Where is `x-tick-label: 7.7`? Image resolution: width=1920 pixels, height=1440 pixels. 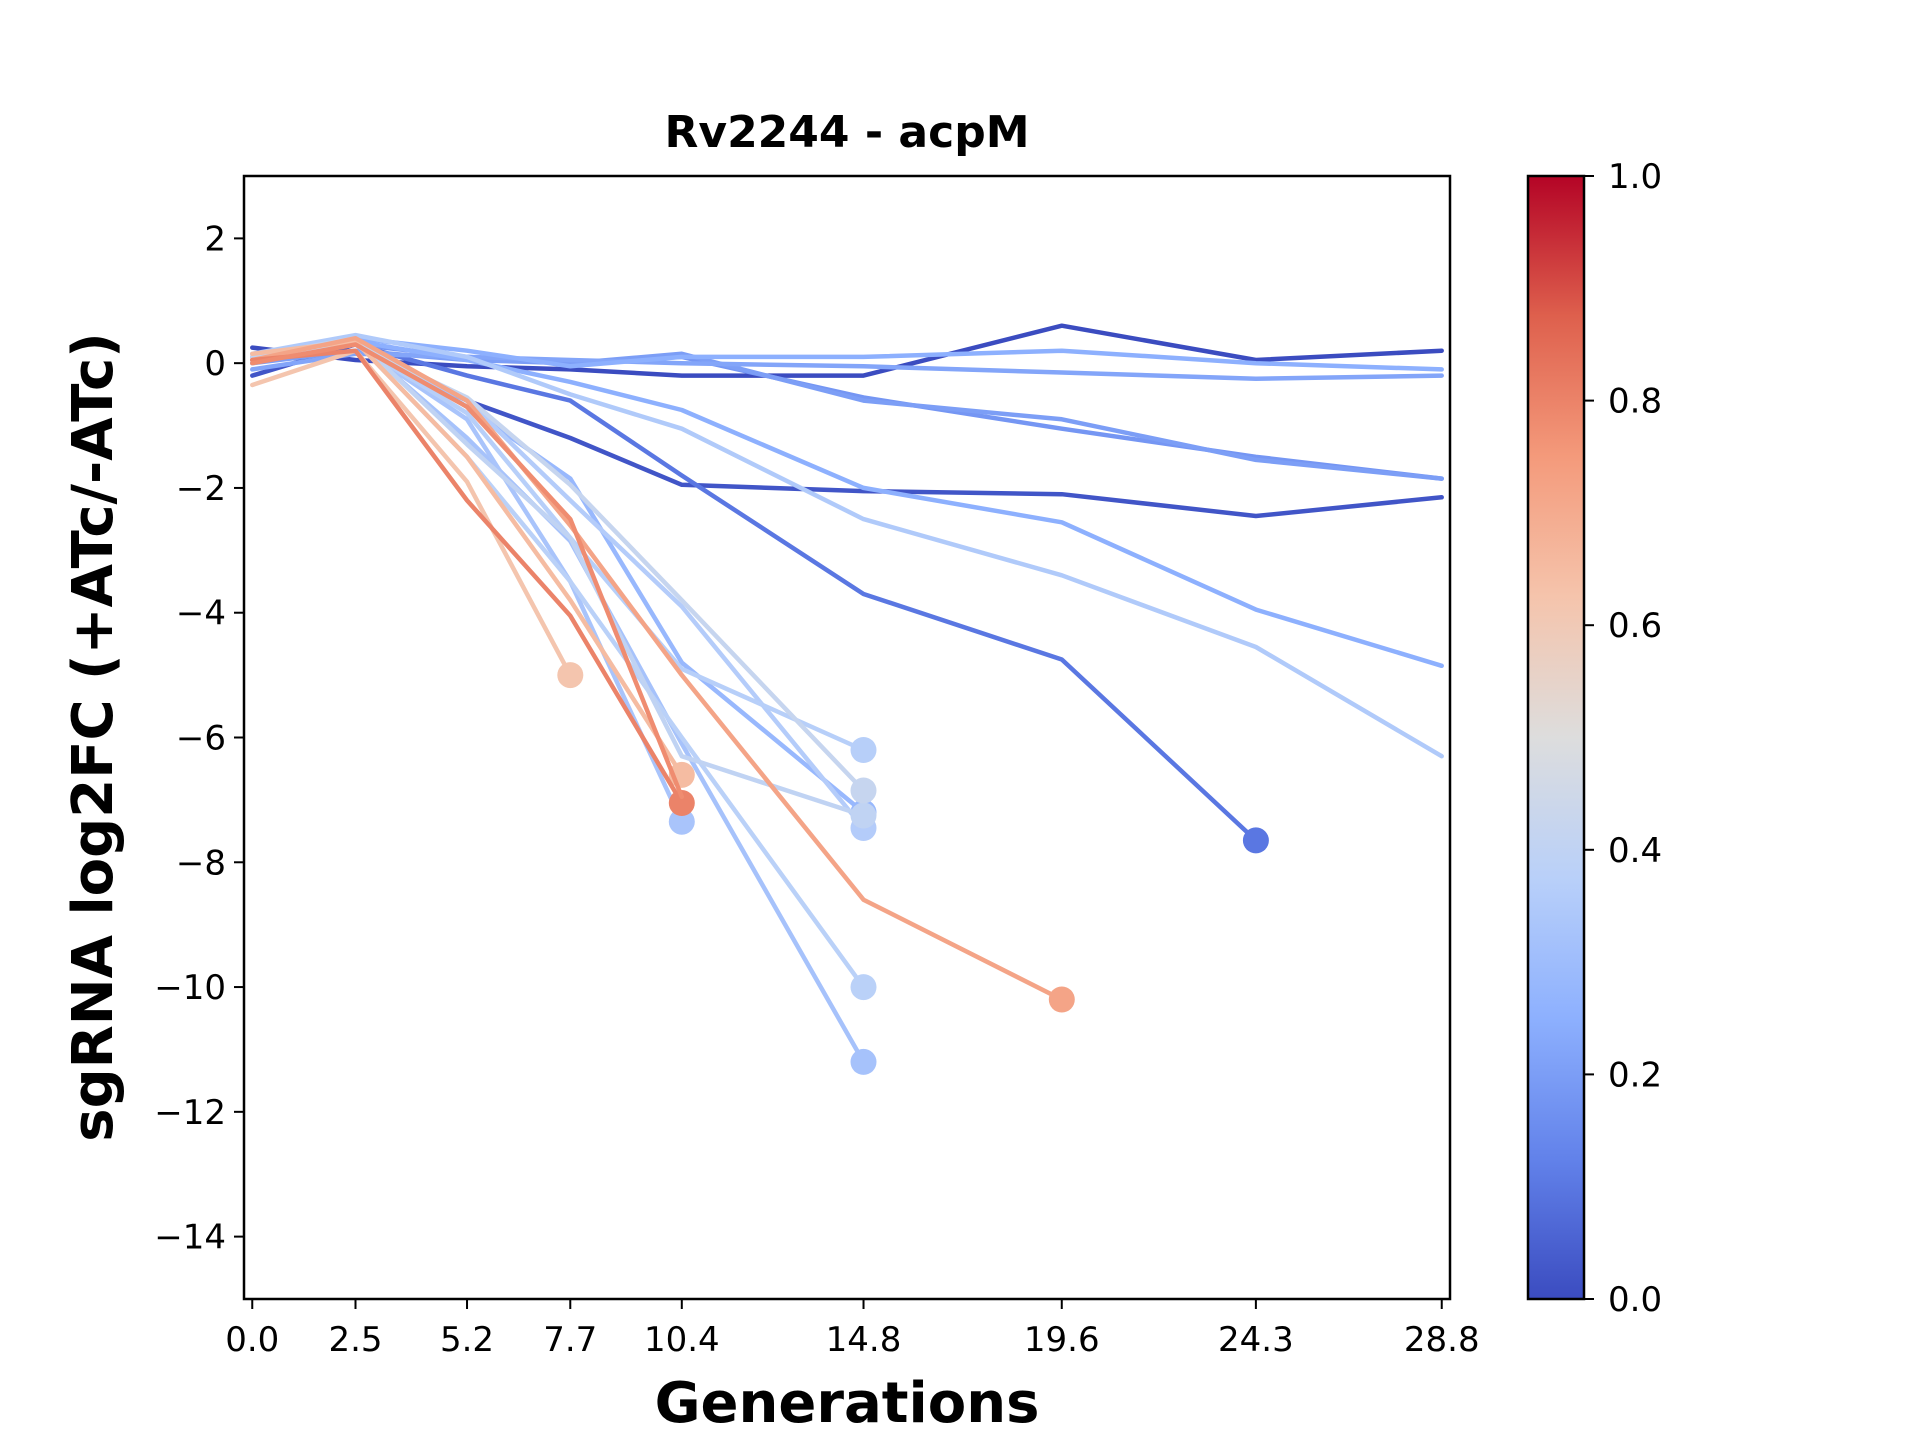
x-tick-label: 7.7 is located at coordinates (570, 1340).